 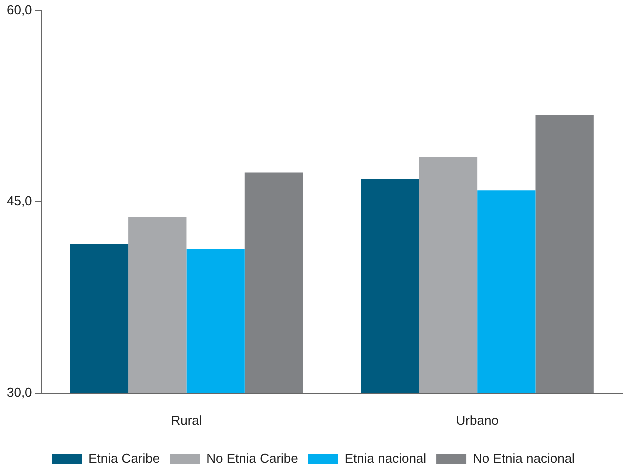 I want to click on y-tick-label: 30,0, so click(x=19, y=392).